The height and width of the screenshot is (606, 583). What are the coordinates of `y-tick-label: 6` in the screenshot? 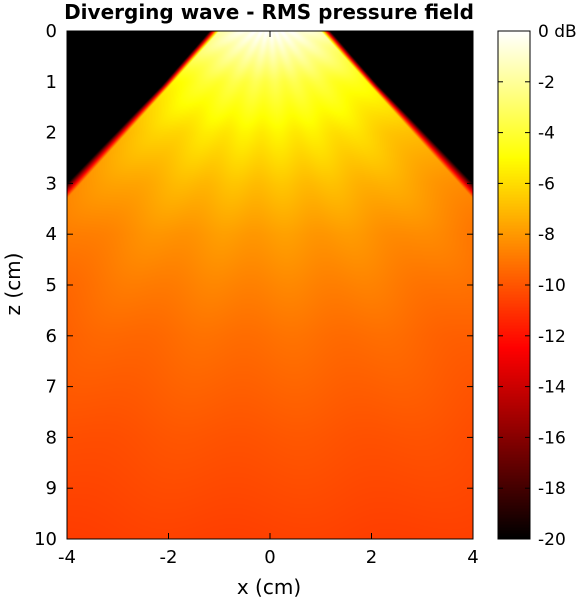 It's located at (51, 336).